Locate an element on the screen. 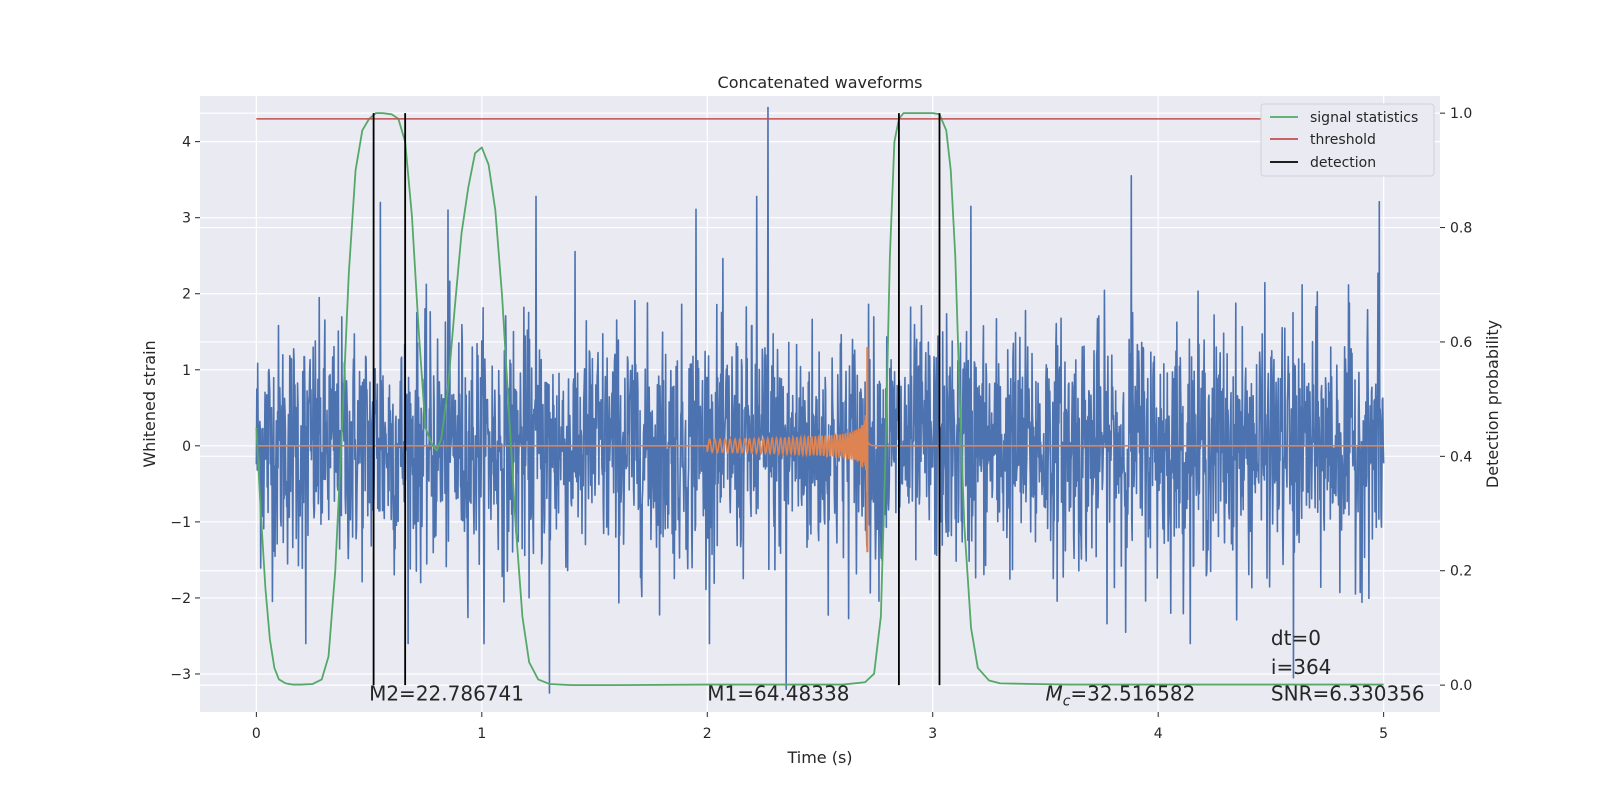 Image resolution: width=1600 pixels, height=800 pixels. legend-label-detection: detection is located at coordinates (1343, 163).